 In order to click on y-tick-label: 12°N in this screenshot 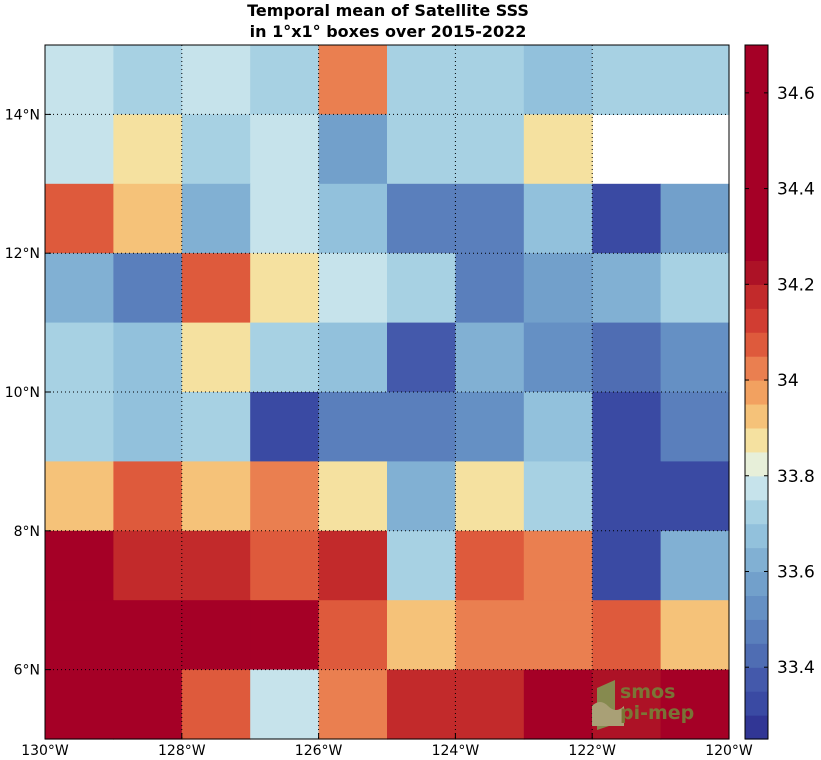, I will do `click(22, 254)`.